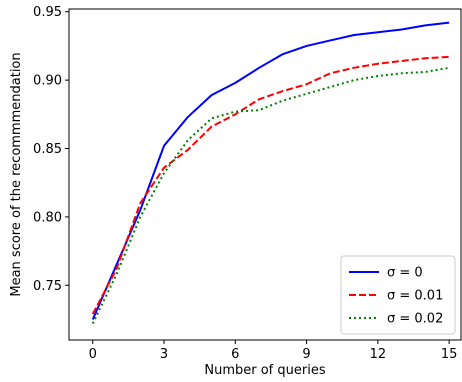 This screenshot has height=382, width=462. I want to click on y-axis-label: Mean score of the recommmendation, so click(16, 174).